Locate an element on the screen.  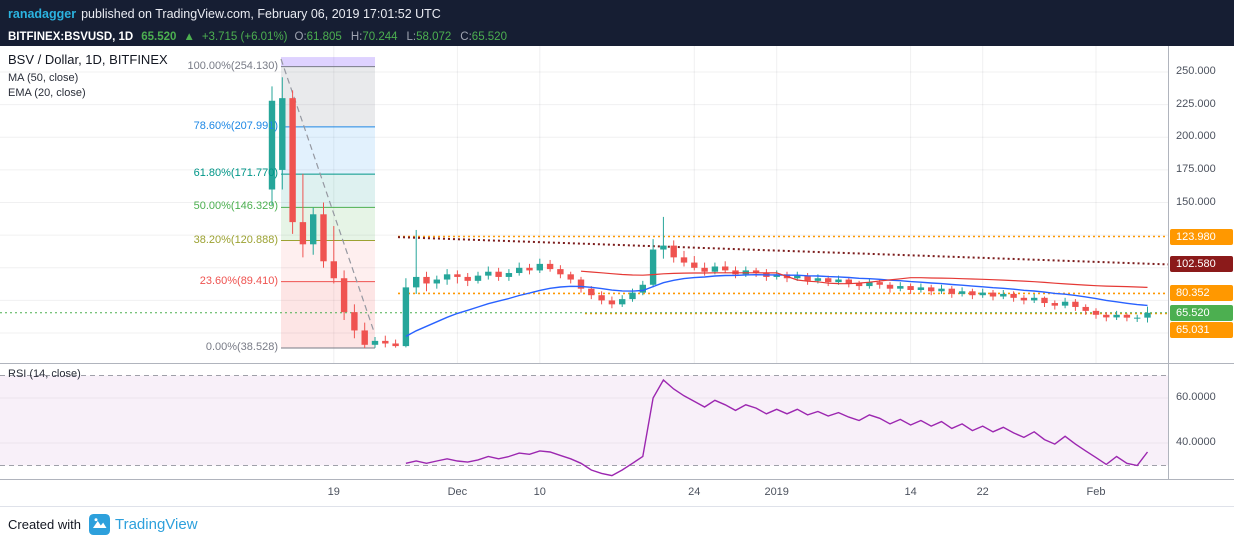
close-label: C: is located at coordinates (466, 37).